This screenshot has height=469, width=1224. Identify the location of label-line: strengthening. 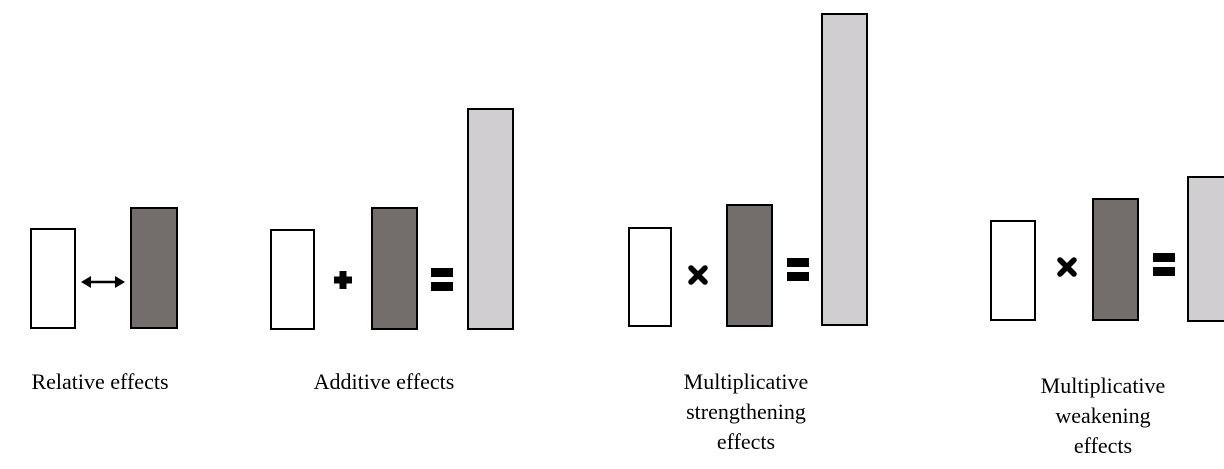
(746, 411).